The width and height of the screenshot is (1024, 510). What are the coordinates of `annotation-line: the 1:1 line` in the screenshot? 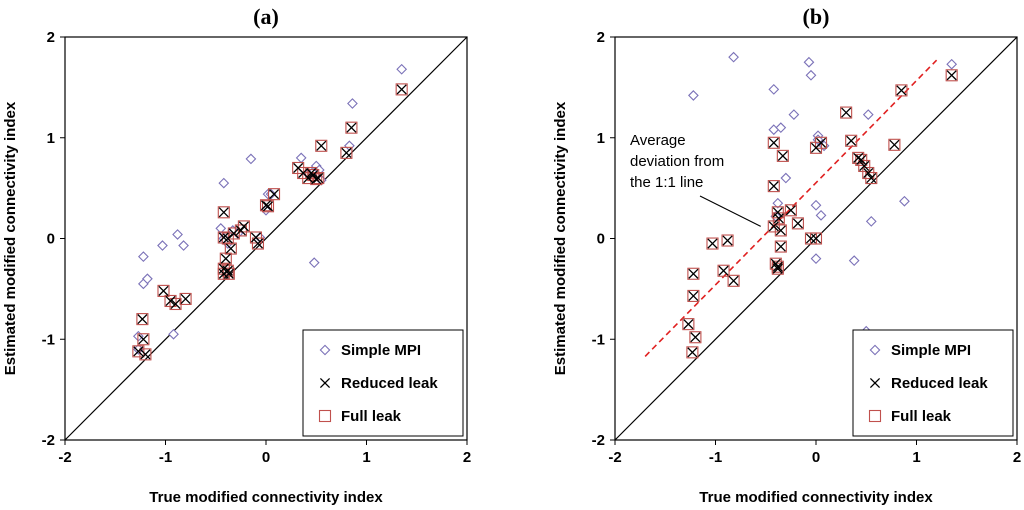 It's located at (666, 182).